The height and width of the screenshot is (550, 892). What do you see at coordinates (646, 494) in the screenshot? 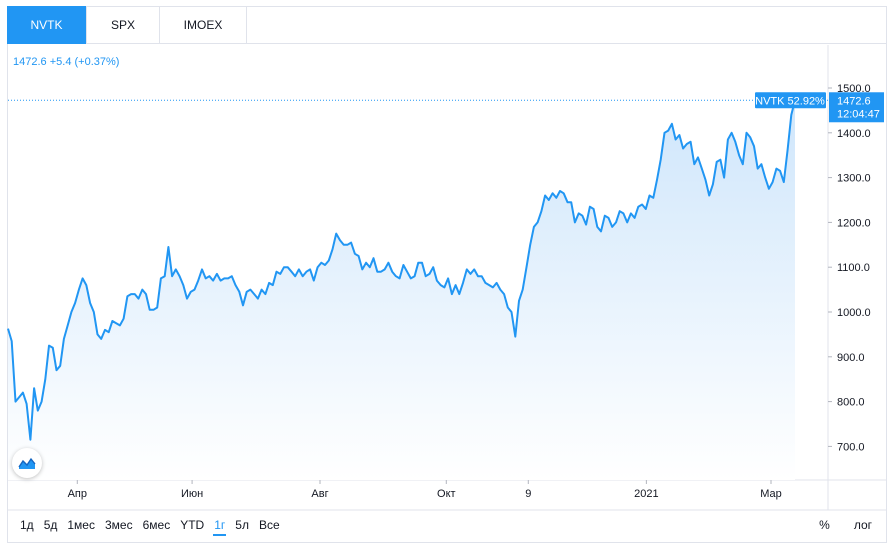
I see `x-tick-label: 2021` at bounding box center [646, 494].